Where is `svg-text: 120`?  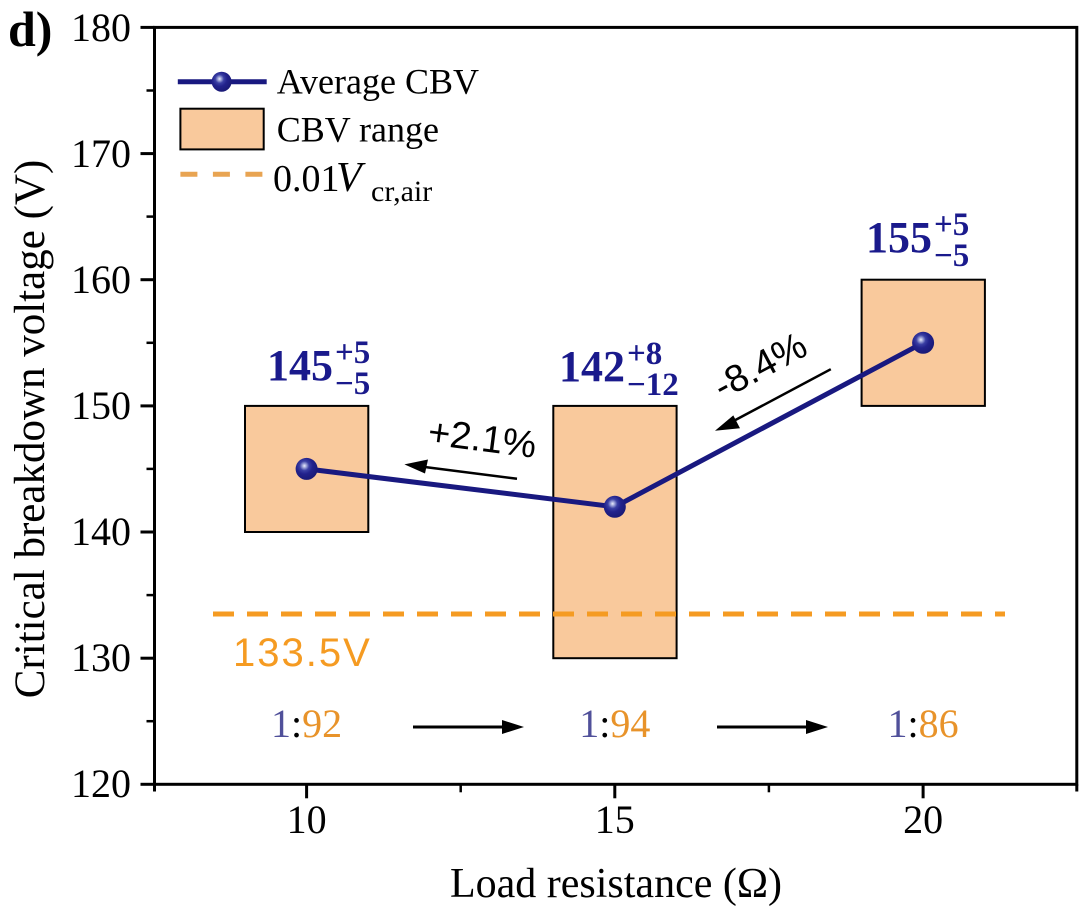 svg-text: 120 is located at coordinates (101, 783).